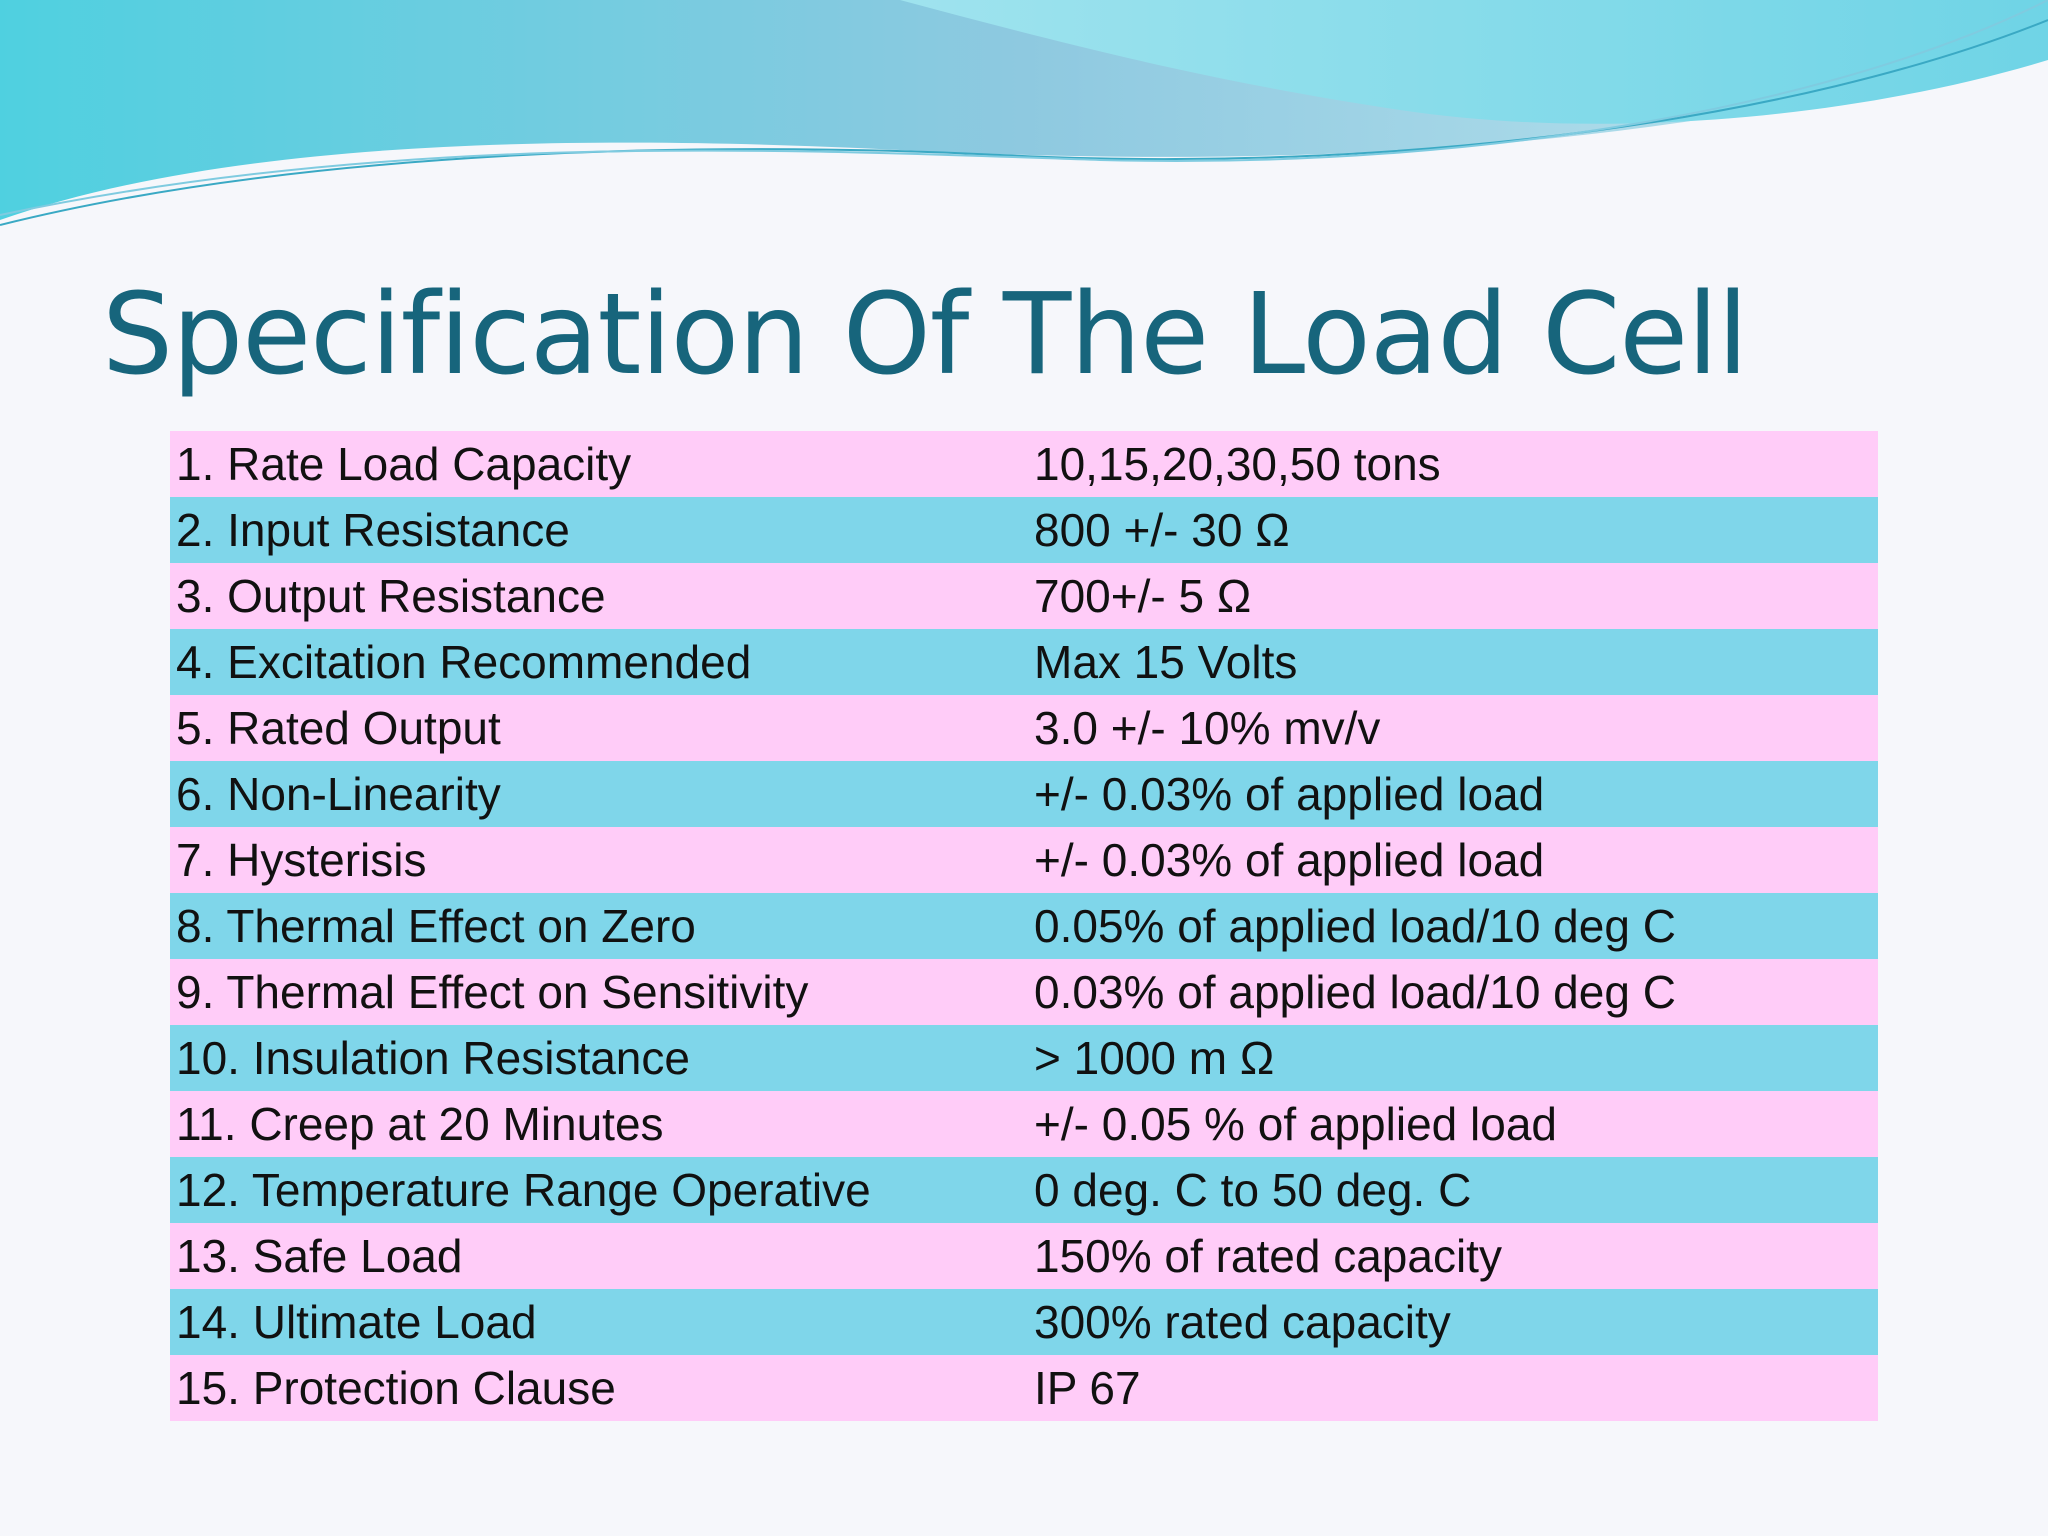 The width and height of the screenshot is (2048, 1536). I want to click on spec-value: 300% rated capacity, so click(1242, 1322).